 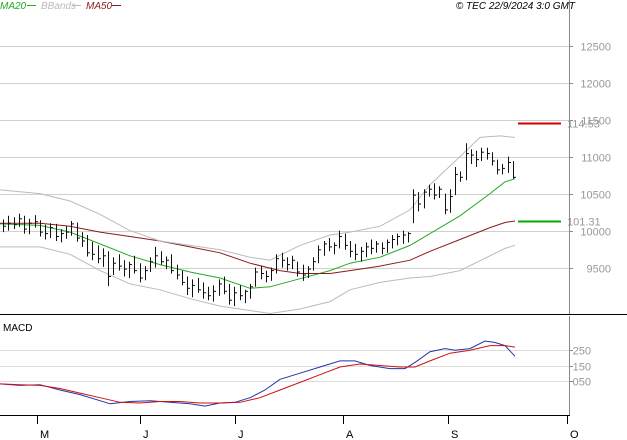 I want to click on x-tick-label: M, so click(x=44, y=434).